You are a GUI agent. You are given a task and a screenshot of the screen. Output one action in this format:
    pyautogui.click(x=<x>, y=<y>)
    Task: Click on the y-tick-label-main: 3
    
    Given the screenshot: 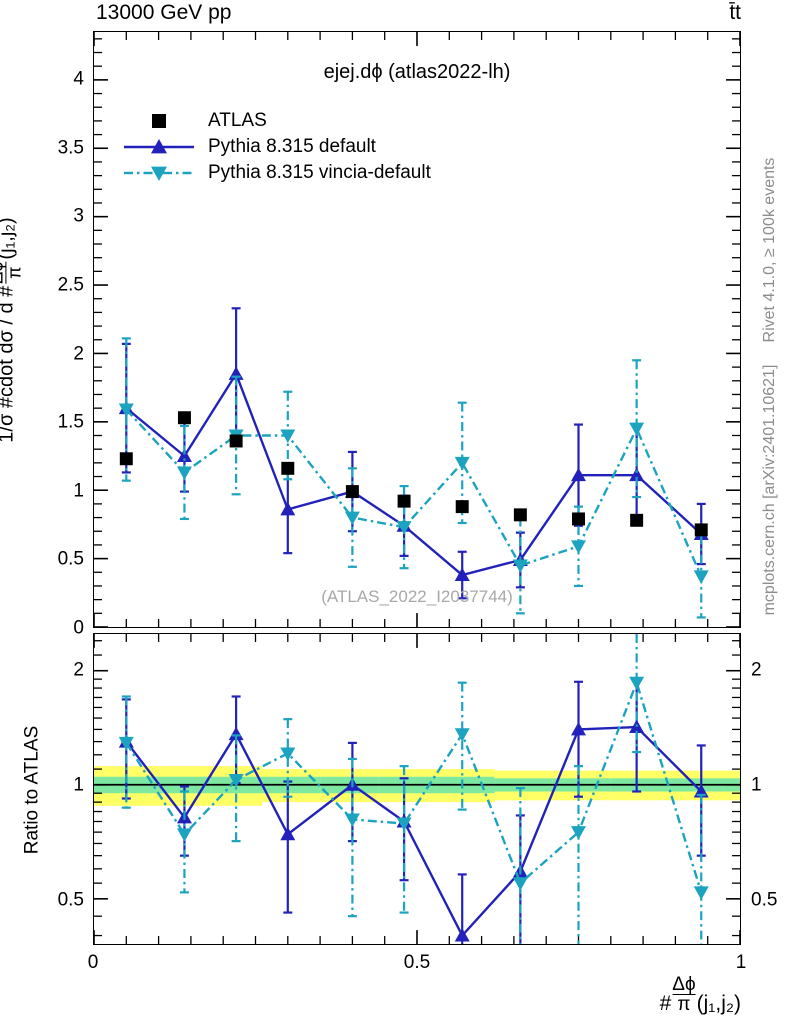 What is the action you would take?
    pyautogui.click(x=78, y=216)
    